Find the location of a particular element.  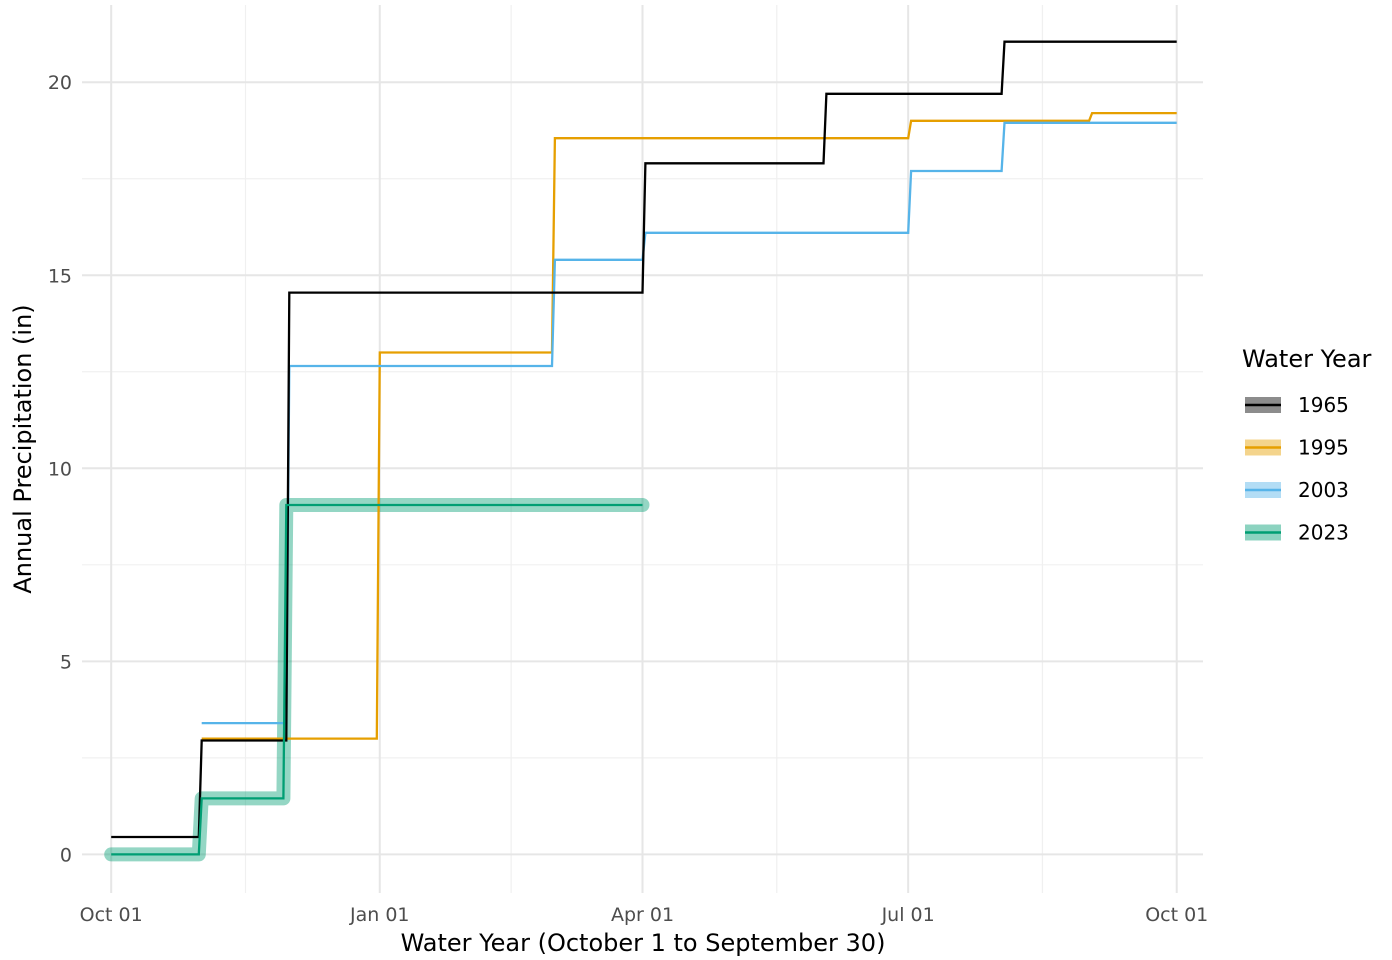

legend-item: 2023 is located at coordinates (1297, 533).